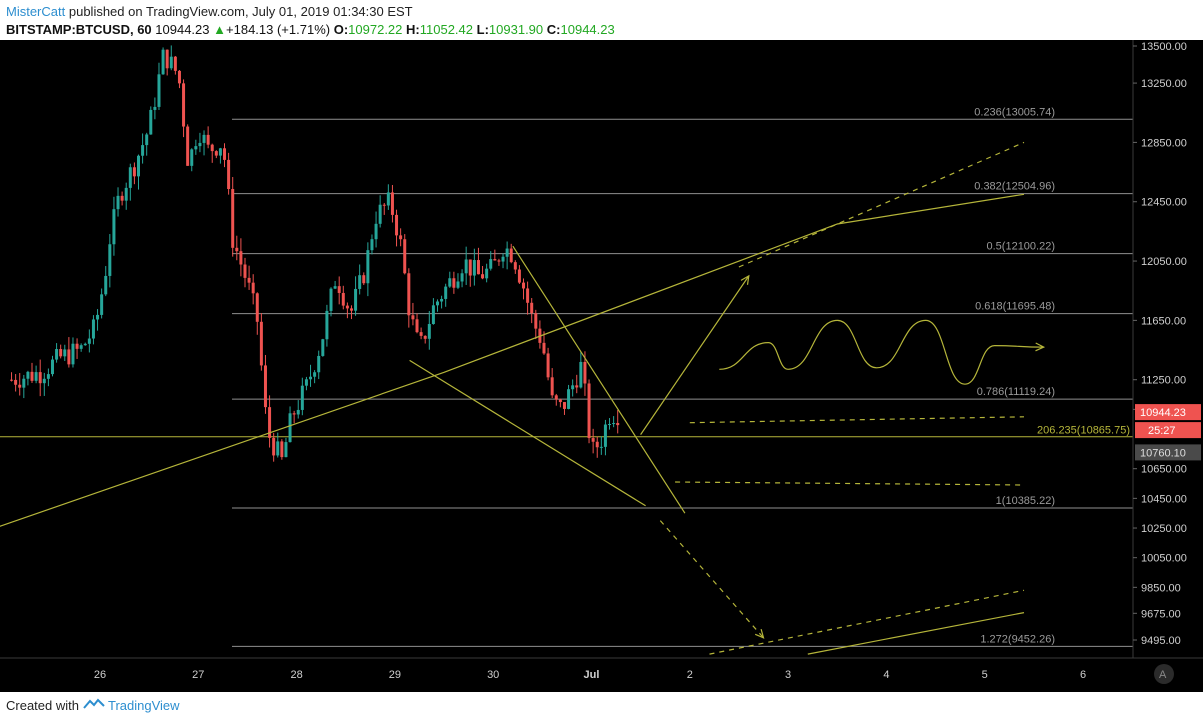 The height and width of the screenshot is (723, 1203). Describe the element at coordinates (881, 204) in the screenshot. I see `channel-top-dashed` at that location.